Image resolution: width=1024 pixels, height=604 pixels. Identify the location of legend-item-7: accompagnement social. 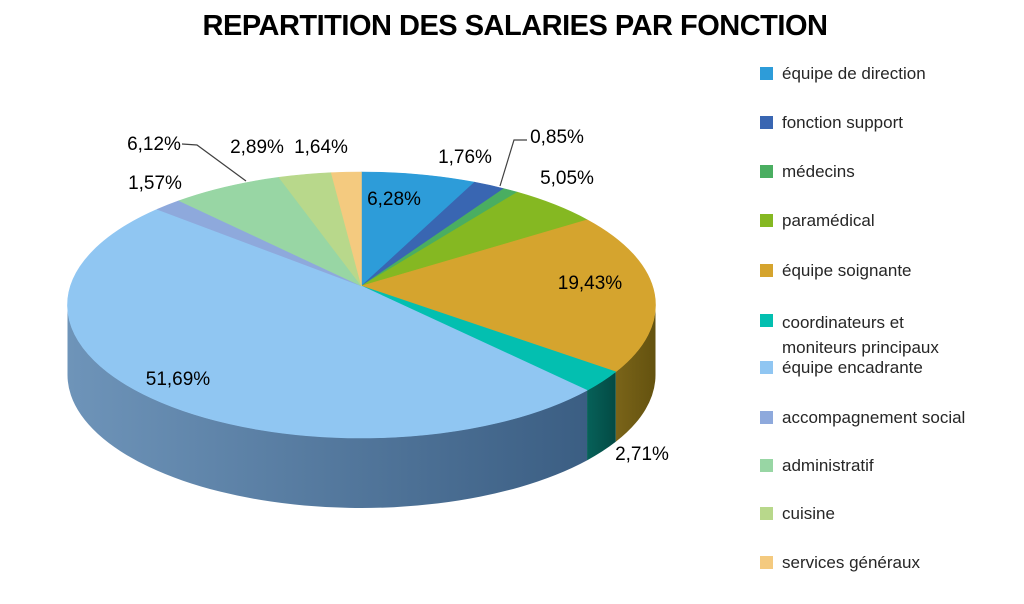
(862, 418).